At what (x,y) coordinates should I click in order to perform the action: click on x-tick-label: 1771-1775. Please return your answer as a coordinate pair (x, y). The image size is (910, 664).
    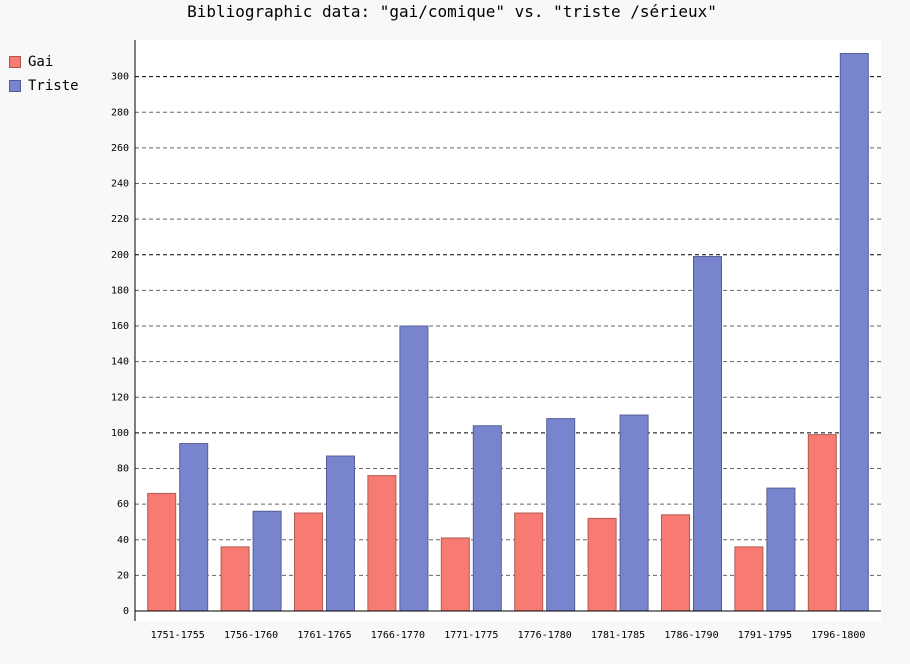
    Looking at the image, I should click on (471, 635).